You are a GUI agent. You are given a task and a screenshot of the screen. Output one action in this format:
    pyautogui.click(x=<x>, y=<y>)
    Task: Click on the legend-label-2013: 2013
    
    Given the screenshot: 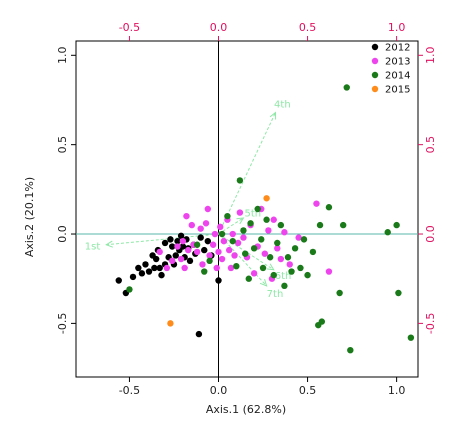 What is the action you would take?
    pyautogui.click(x=397, y=62)
    